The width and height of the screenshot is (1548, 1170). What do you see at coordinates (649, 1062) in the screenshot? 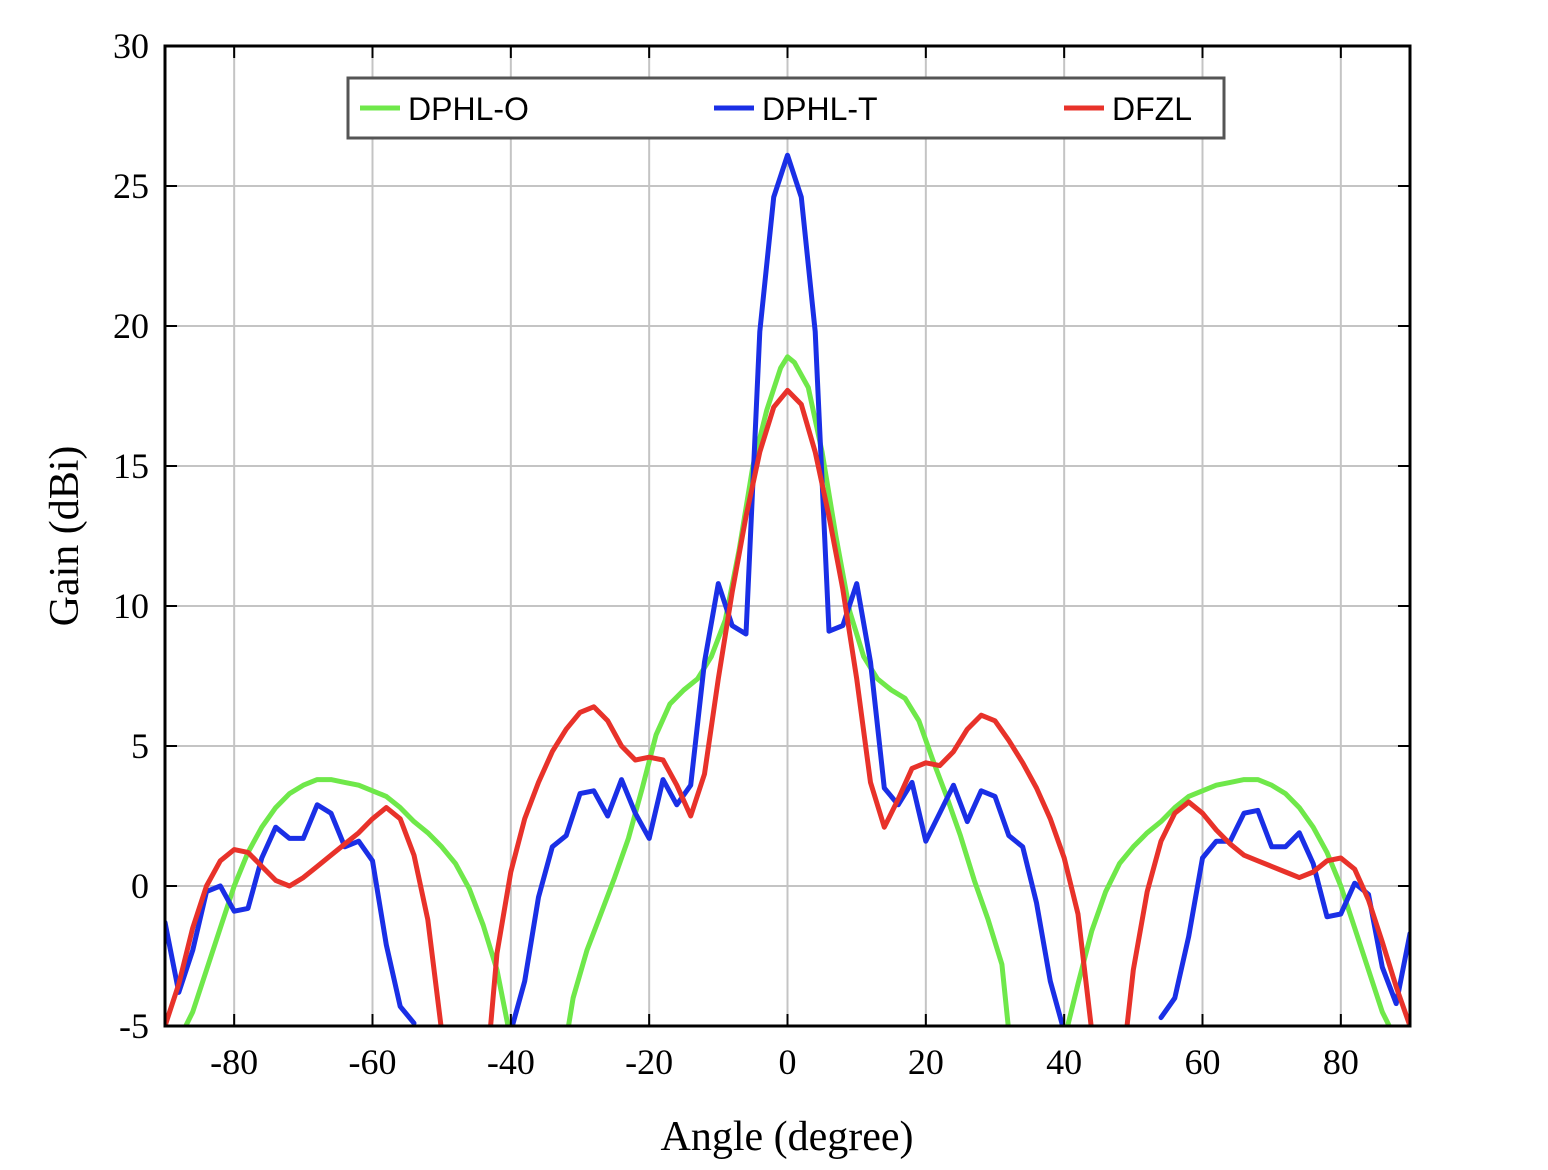
I see `x-tick-label: -20` at bounding box center [649, 1062].